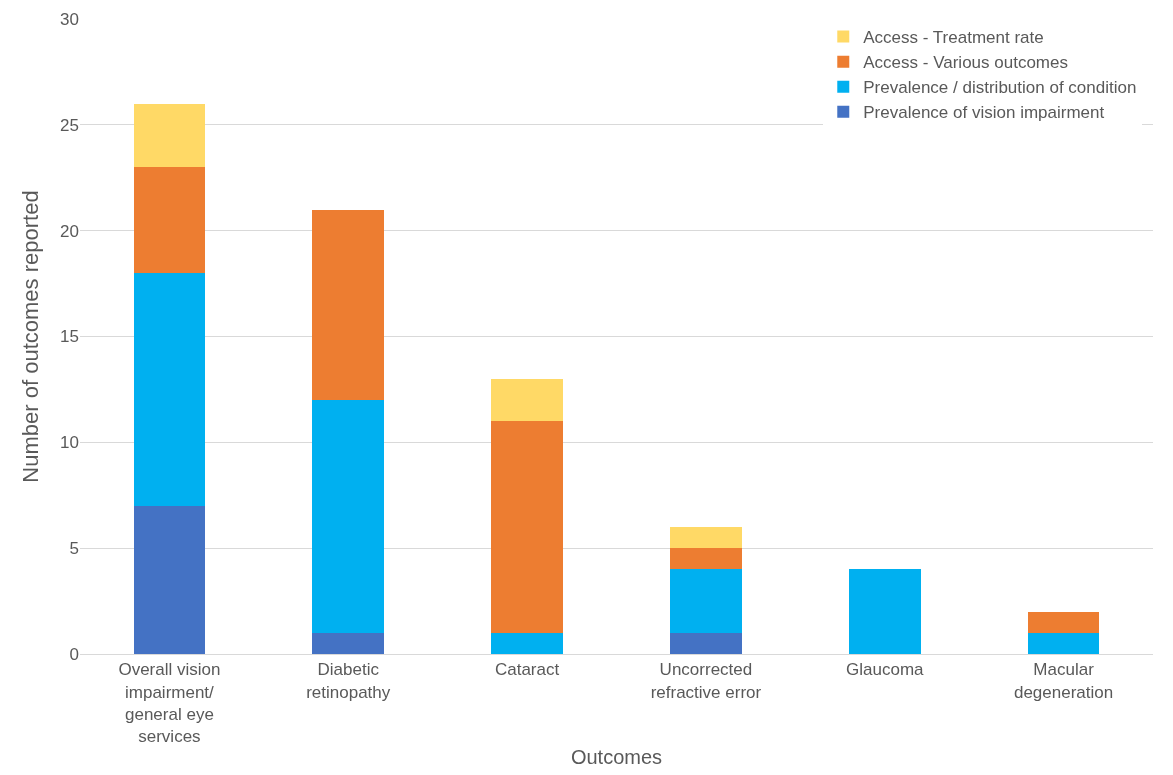 The width and height of the screenshot is (1173, 775). What do you see at coordinates (74, 549) in the screenshot?
I see `y-tick-label: 5` at bounding box center [74, 549].